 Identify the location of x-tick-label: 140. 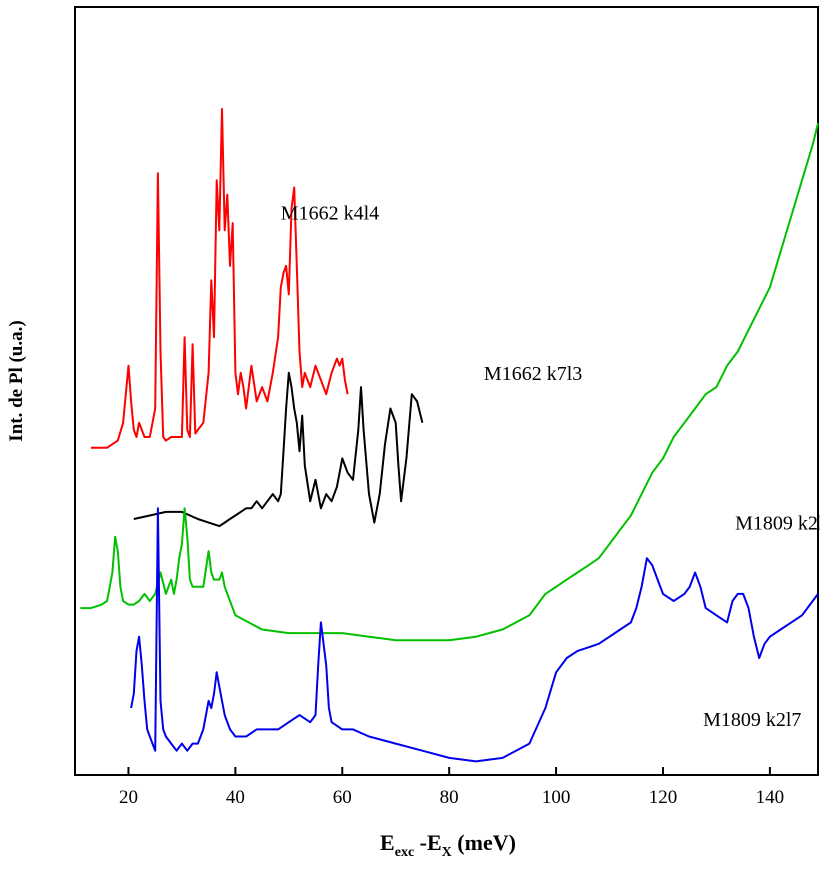
(770, 797).